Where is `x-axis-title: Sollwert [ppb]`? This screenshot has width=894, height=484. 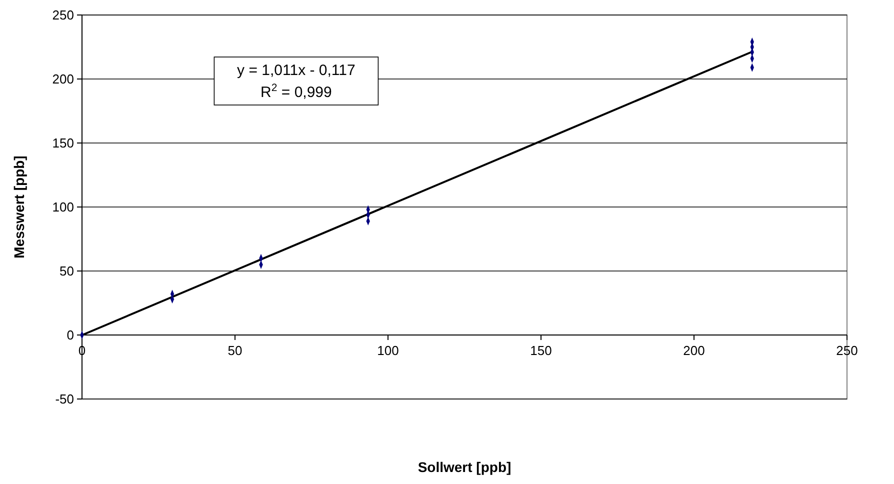 x-axis-title: Sollwert [ppb] is located at coordinates (465, 467).